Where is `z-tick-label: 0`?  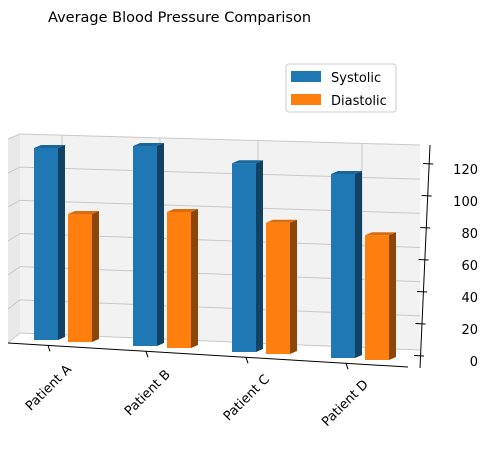 z-tick-label: 0 is located at coordinates (474, 362).